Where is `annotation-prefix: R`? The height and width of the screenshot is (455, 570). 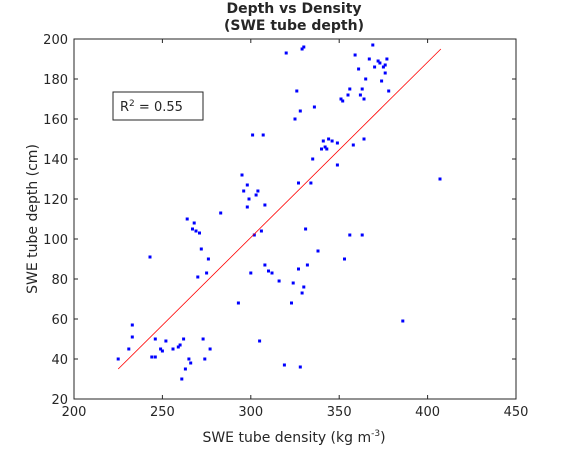
annotation-prefix: R is located at coordinates (124, 107).